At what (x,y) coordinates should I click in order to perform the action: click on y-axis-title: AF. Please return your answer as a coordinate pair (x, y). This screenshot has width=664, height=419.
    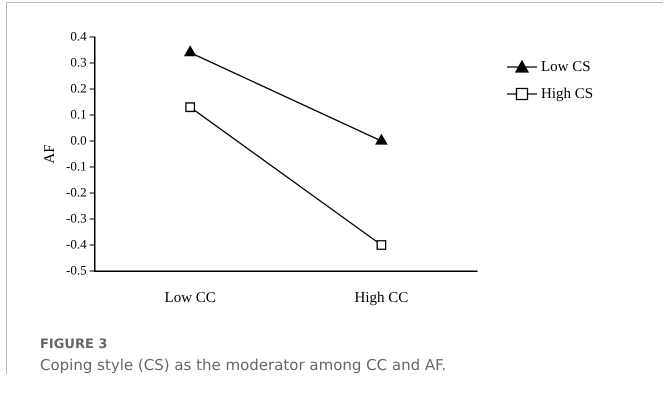
    Looking at the image, I should click on (50, 154).